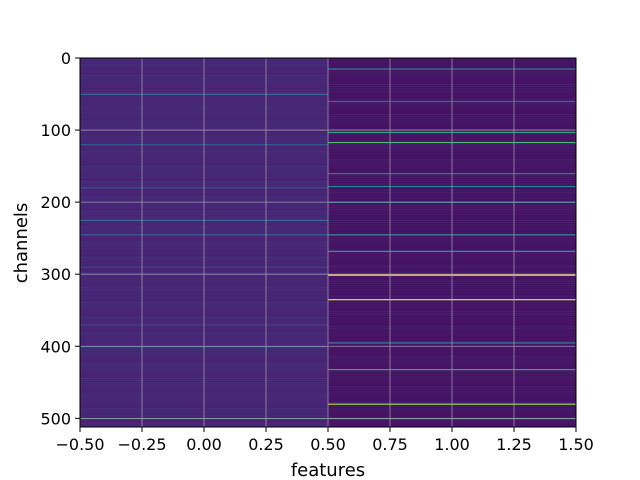  Describe the element at coordinates (328, 470) in the screenshot. I see `x-axis-title: features` at that location.